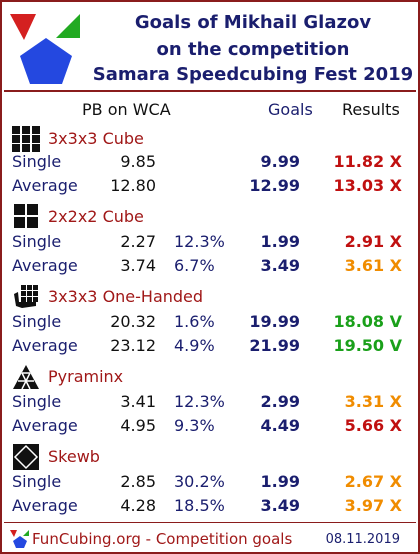 This screenshot has width=420, height=554. Describe the element at coordinates (162, 539) in the screenshot. I see `footer-site-link: FunCubing.org - Competition goals` at that location.